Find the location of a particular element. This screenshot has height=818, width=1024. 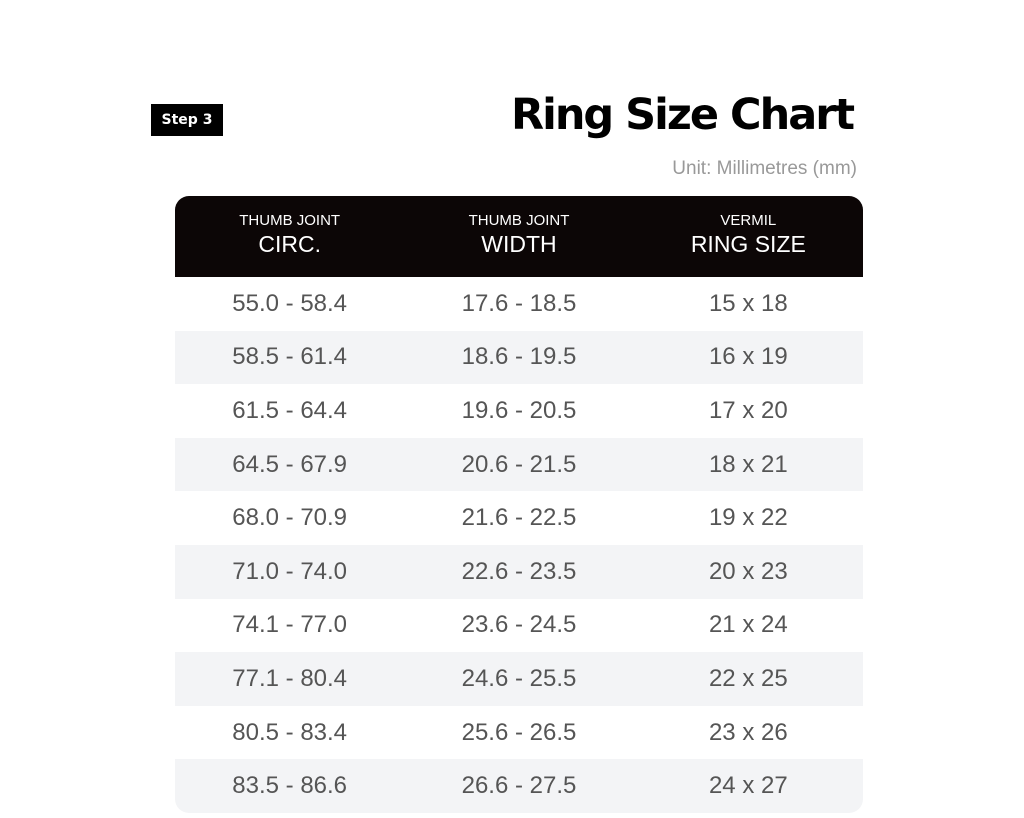

table-cell: 17 x 20 is located at coordinates (748, 410).